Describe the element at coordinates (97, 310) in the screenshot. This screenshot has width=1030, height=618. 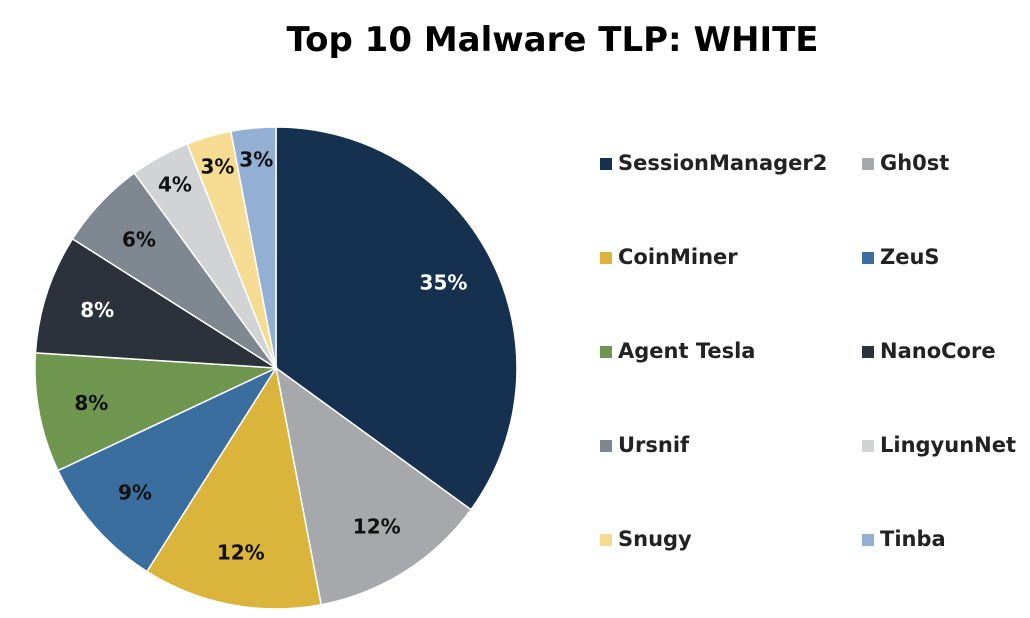
I see `data-label-nanocore: 8%` at that location.